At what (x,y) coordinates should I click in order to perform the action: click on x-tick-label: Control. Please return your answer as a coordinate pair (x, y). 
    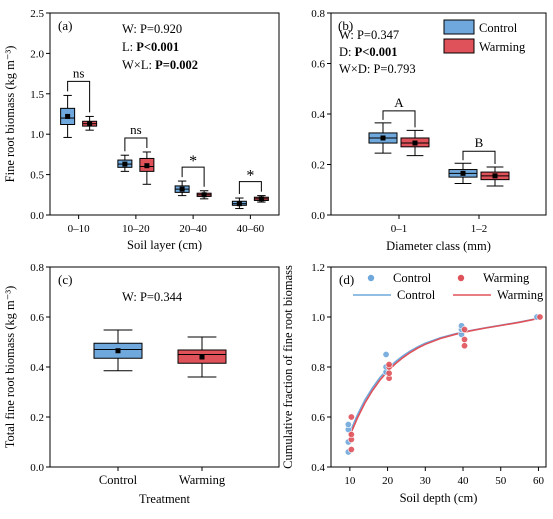
    Looking at the image, I should click on (118, 480).